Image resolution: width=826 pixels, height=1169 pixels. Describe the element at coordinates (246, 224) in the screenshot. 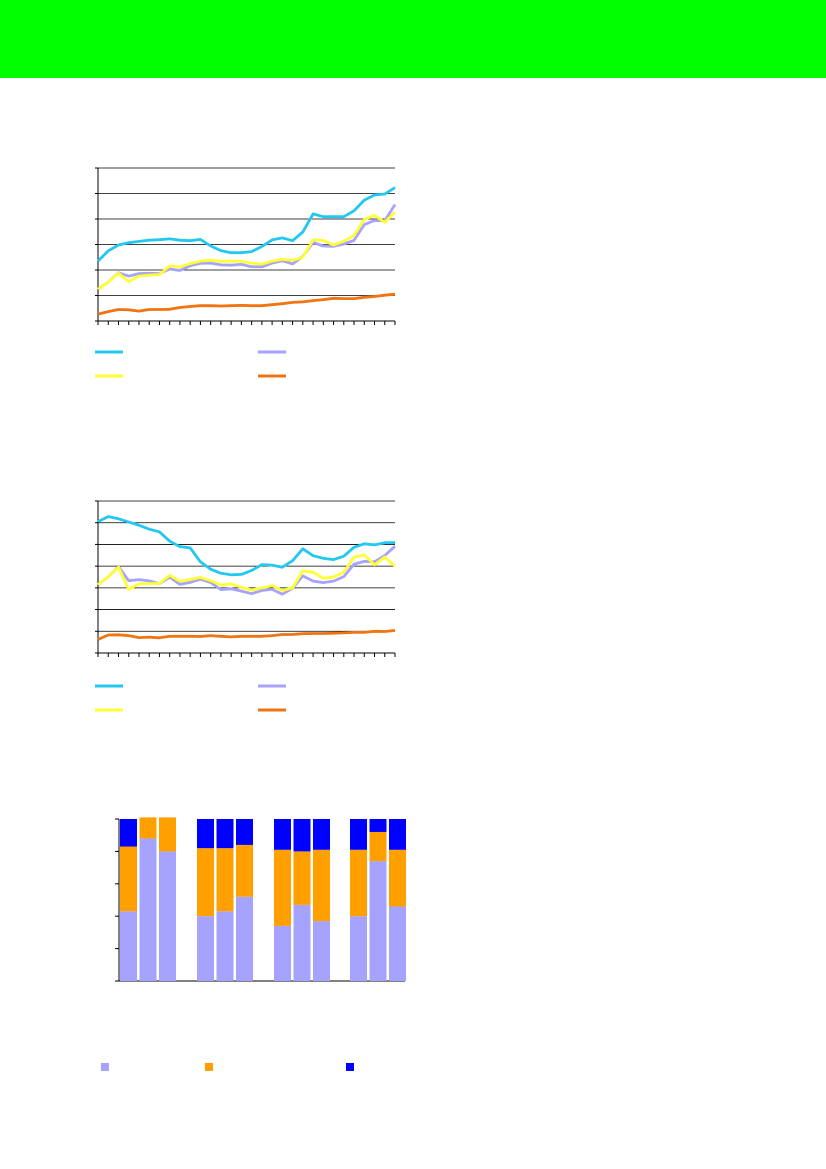

I see `chart-0-series-0-line` at that location.